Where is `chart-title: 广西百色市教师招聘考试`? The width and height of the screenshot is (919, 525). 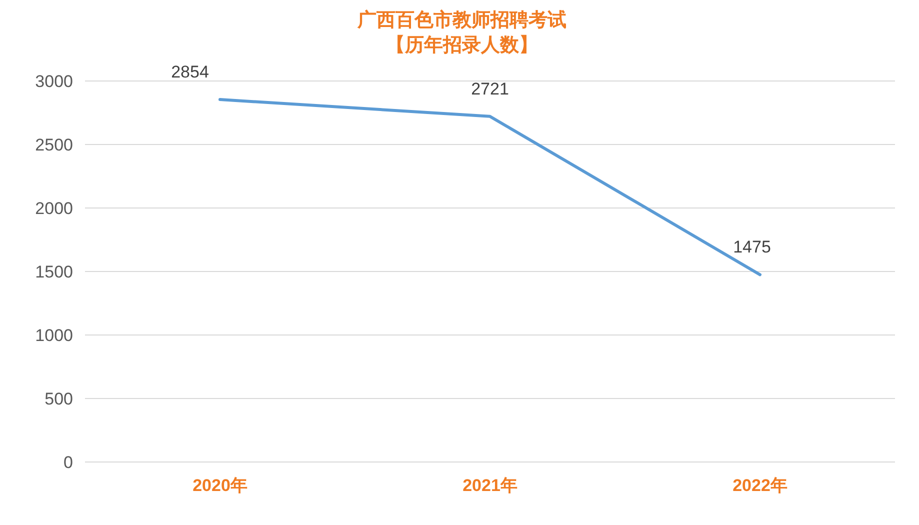
chart-title: 广西百色市教师招聘考试 is located at coordinates (461, 20).